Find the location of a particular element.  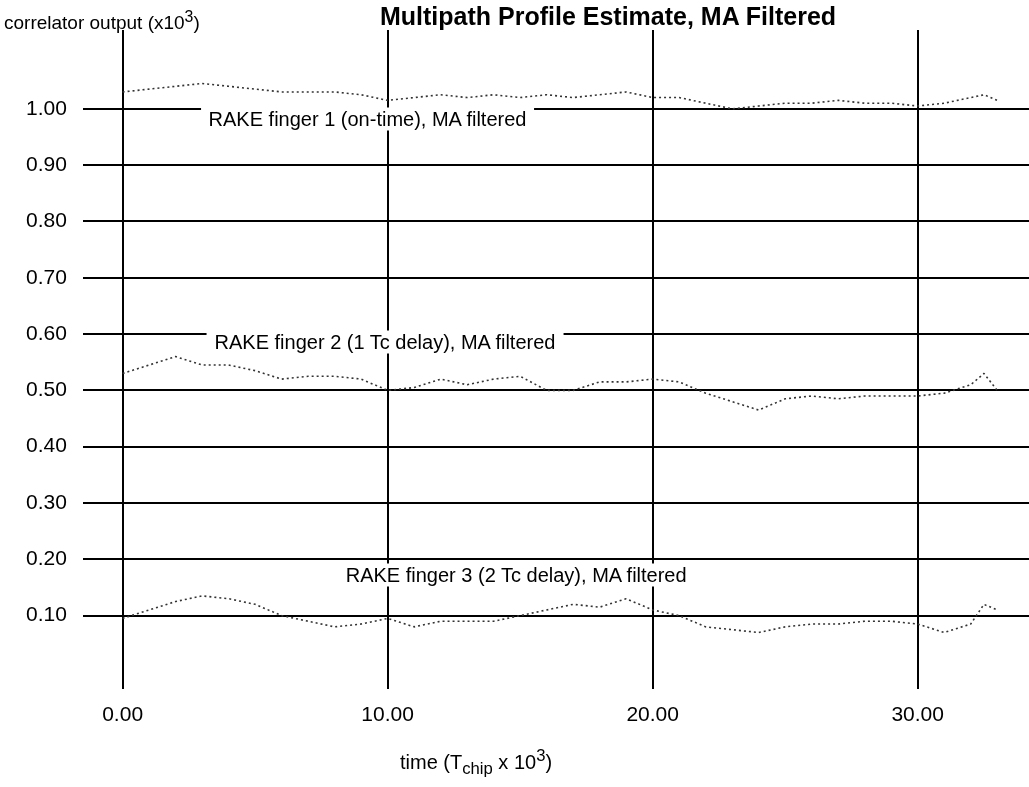

series-label: RAKE finger 3 (2 Tc delay), MA filtered is located at coordinates (516, 575).